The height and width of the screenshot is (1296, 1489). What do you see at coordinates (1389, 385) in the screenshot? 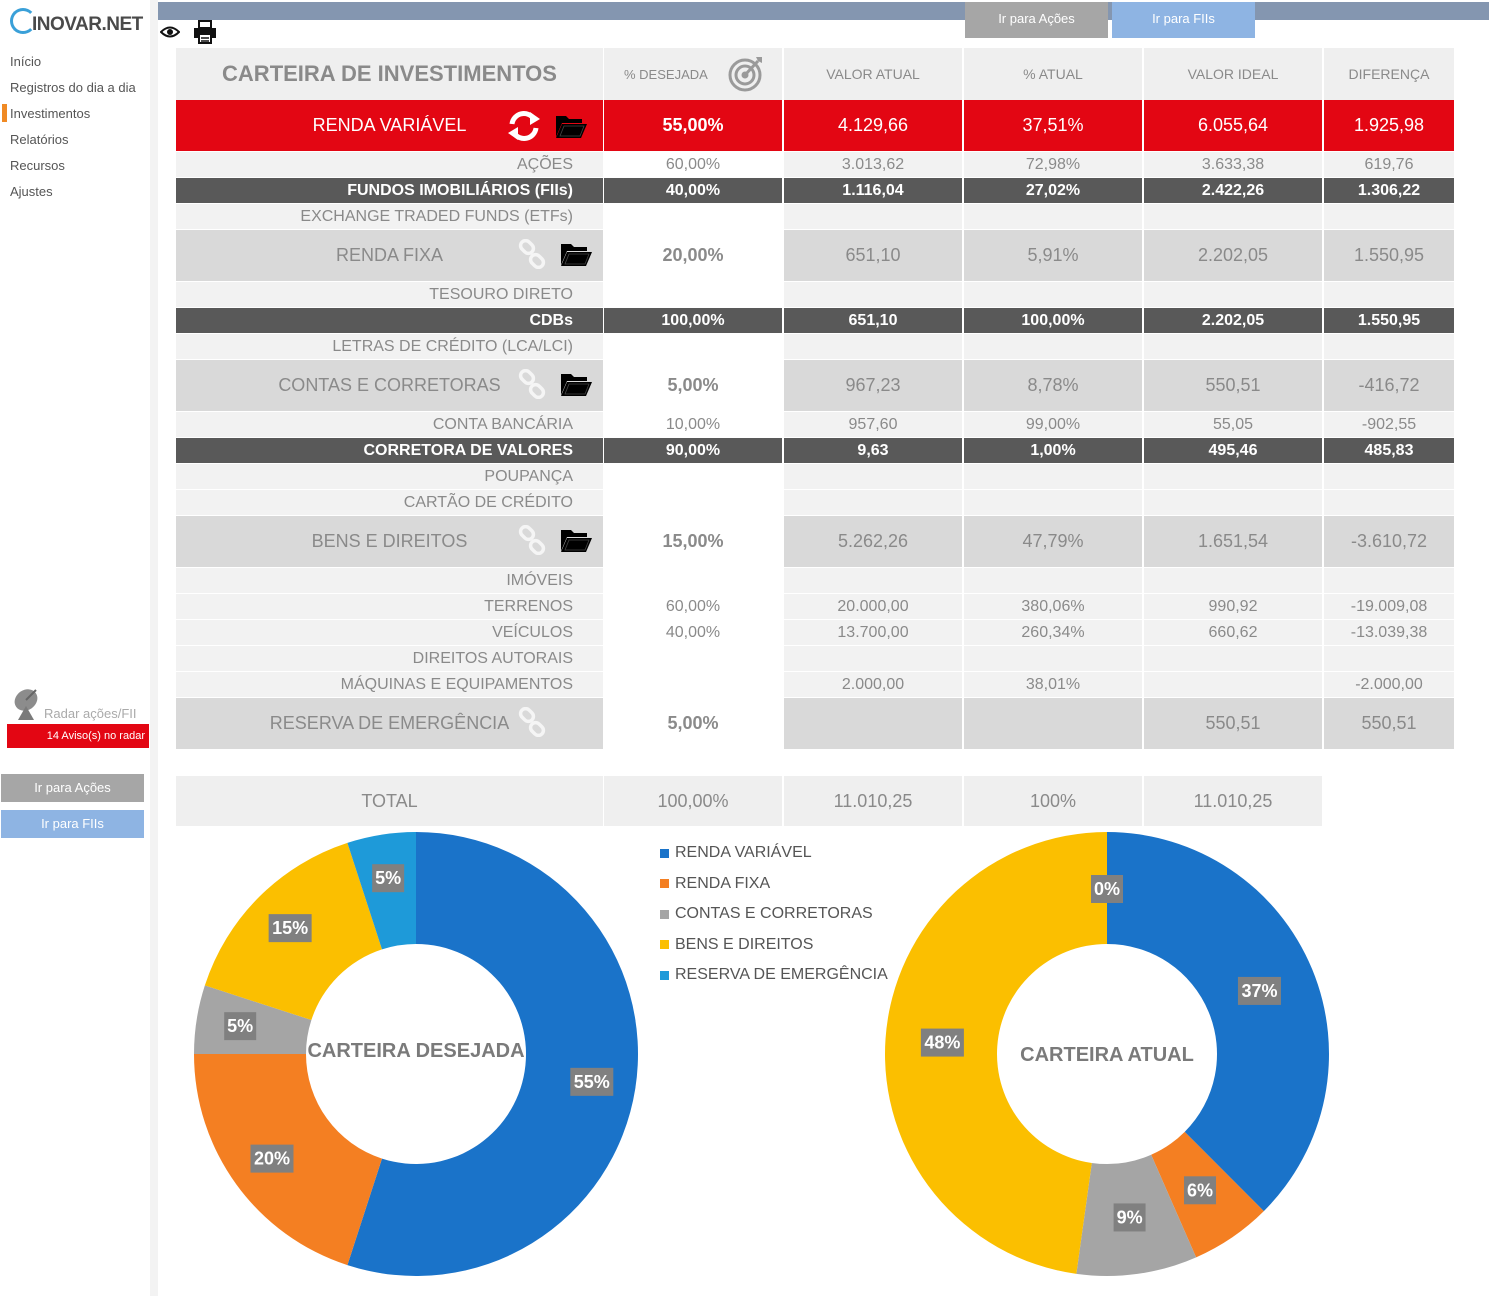
I see `value-cell: -416,72` at bounding box center [1389, 385].